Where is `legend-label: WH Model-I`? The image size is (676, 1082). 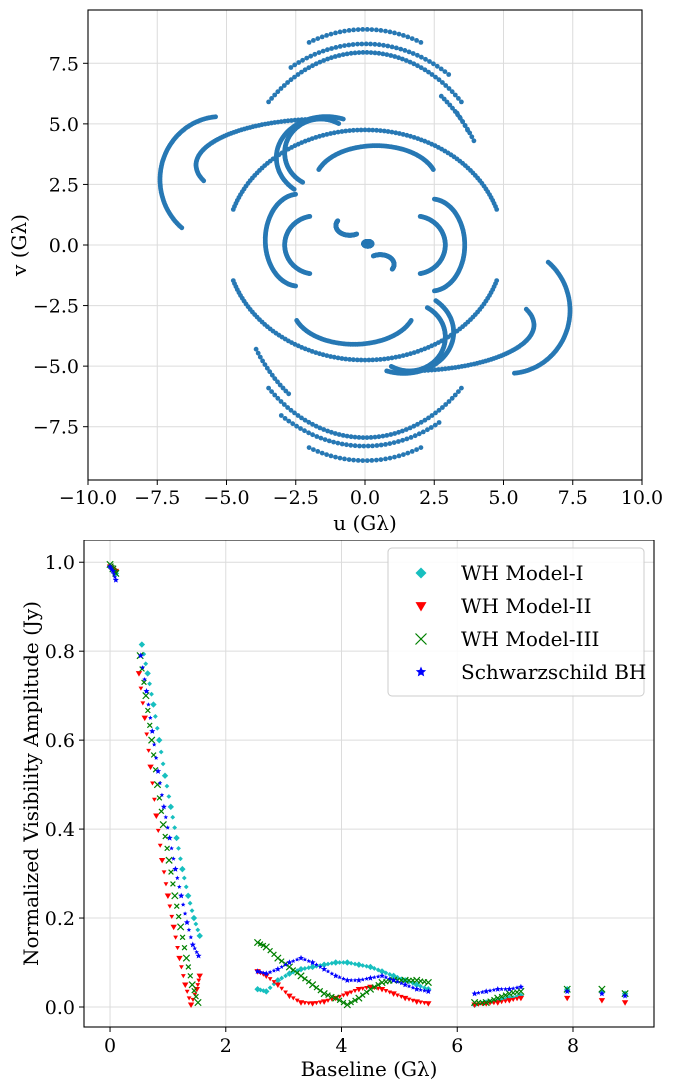 legend-label: WH Model-I is located at coordinates (522, 573).